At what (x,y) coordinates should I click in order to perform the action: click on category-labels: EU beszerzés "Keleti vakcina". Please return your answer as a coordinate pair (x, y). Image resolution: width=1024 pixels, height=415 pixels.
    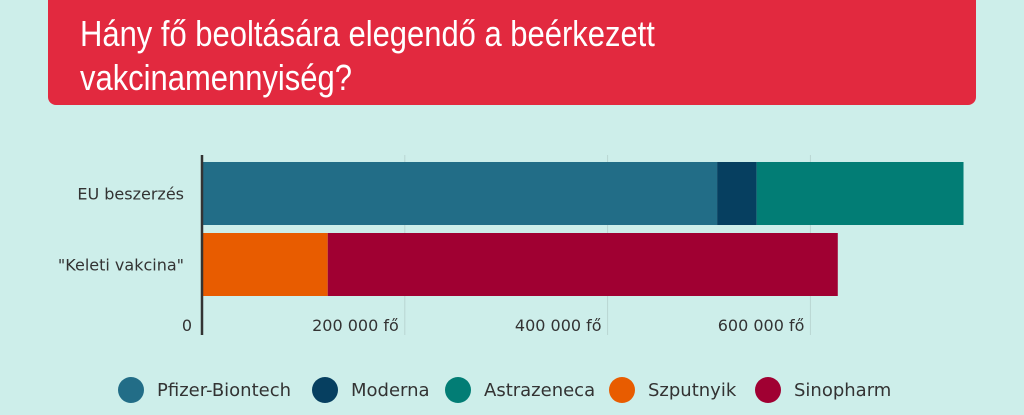
    Looking at the image, I should click on (121, 230).